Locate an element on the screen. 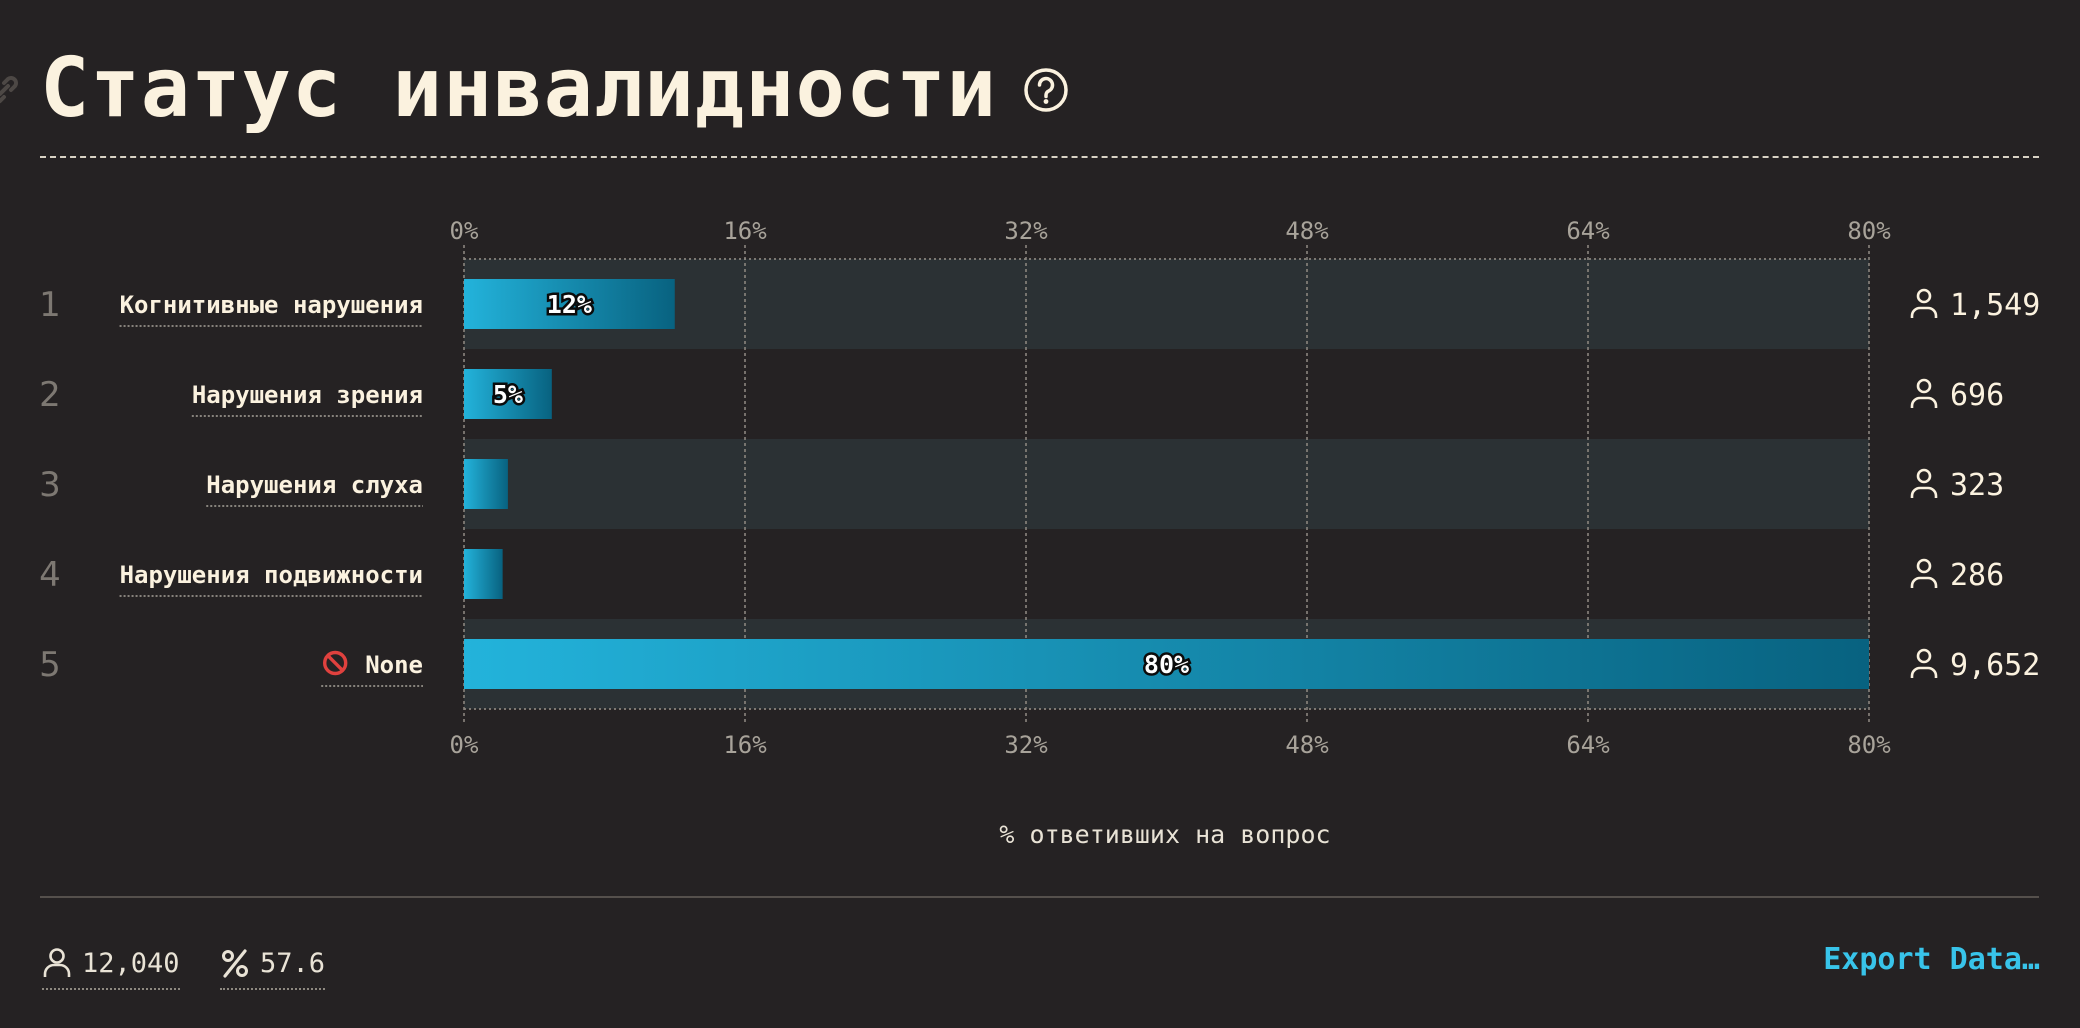 The image size is (2080, 1028). x-tick-label-top: 80% is located at coordinates (1869, 231).